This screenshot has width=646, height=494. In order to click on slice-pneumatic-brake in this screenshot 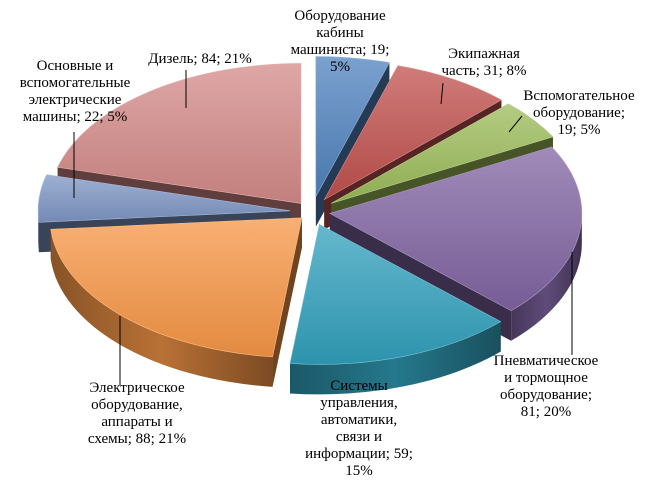, I will do `click(456, 229)`.